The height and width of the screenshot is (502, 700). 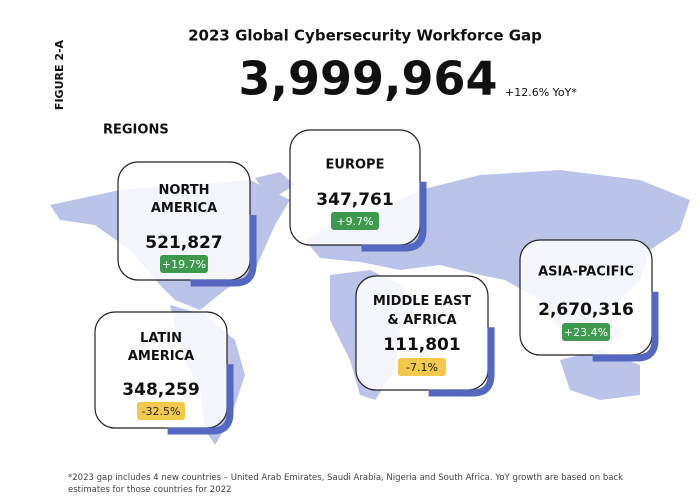 I want to click on region-name: MIDDLE EAST & AFRICA, so click(x=422, y=311).